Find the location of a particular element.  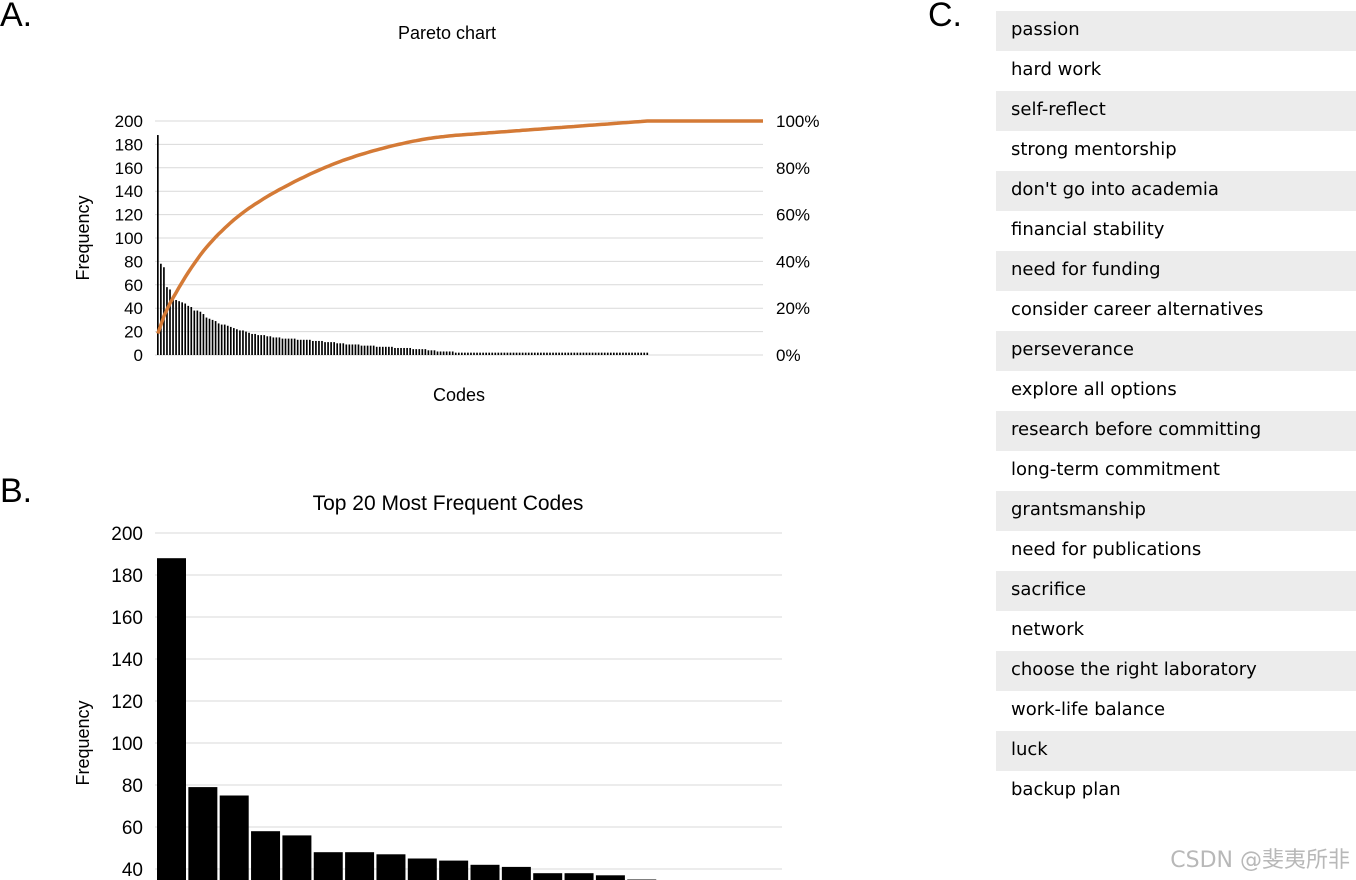

pareto-x-axis-label: Codes is located at coordinates (459, 395).